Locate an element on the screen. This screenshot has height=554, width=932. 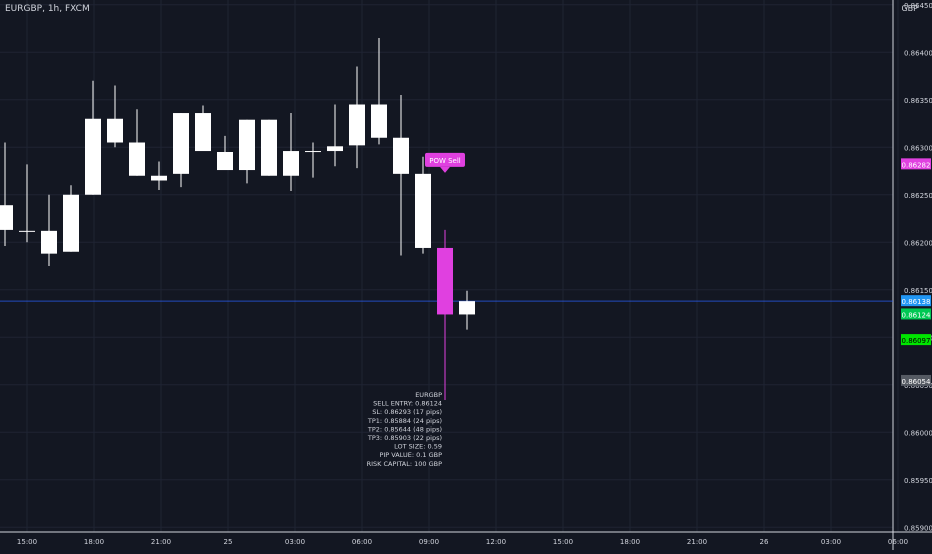
annotation-line: TP3: 0.85903 (22 pips) is located at coordinates (404, 438).